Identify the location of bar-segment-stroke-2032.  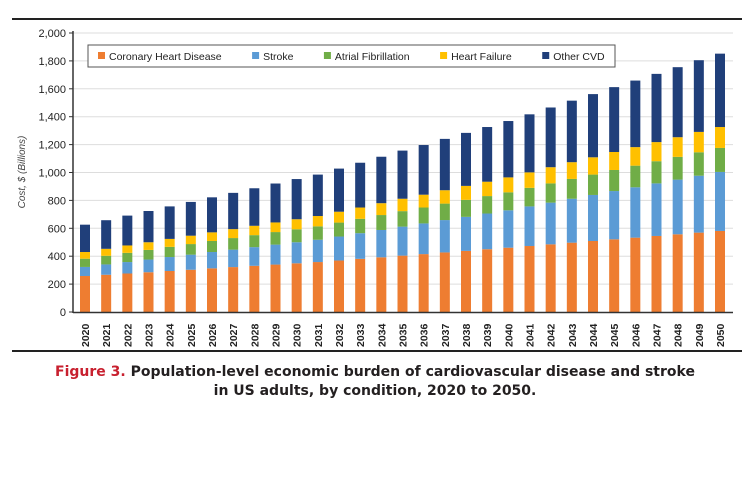
(339, 248).